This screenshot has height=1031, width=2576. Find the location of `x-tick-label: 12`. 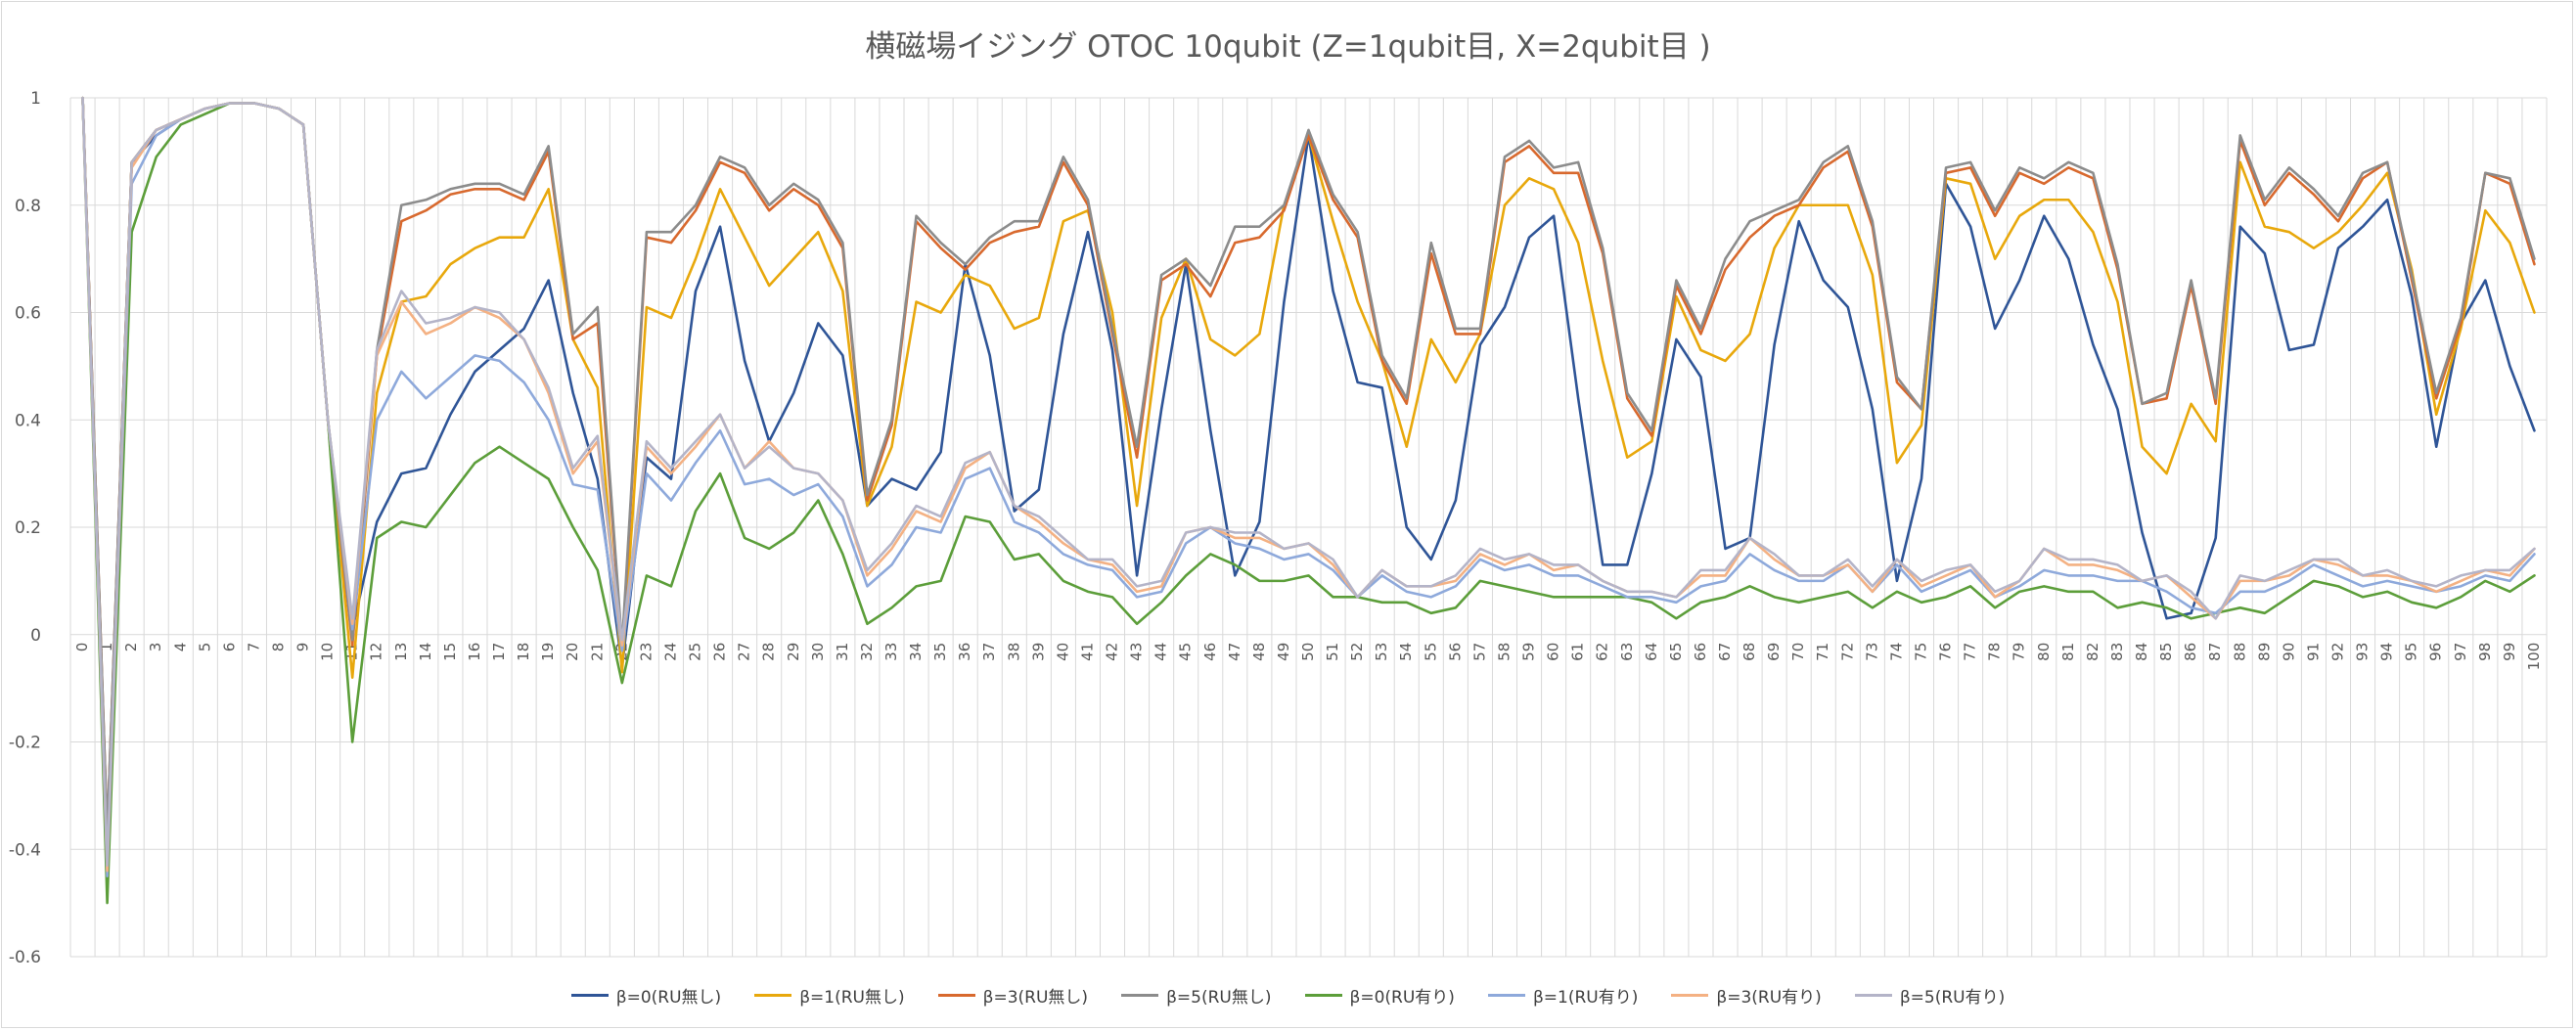

x-tick-label: 12 is located at coordinates (376, 652).